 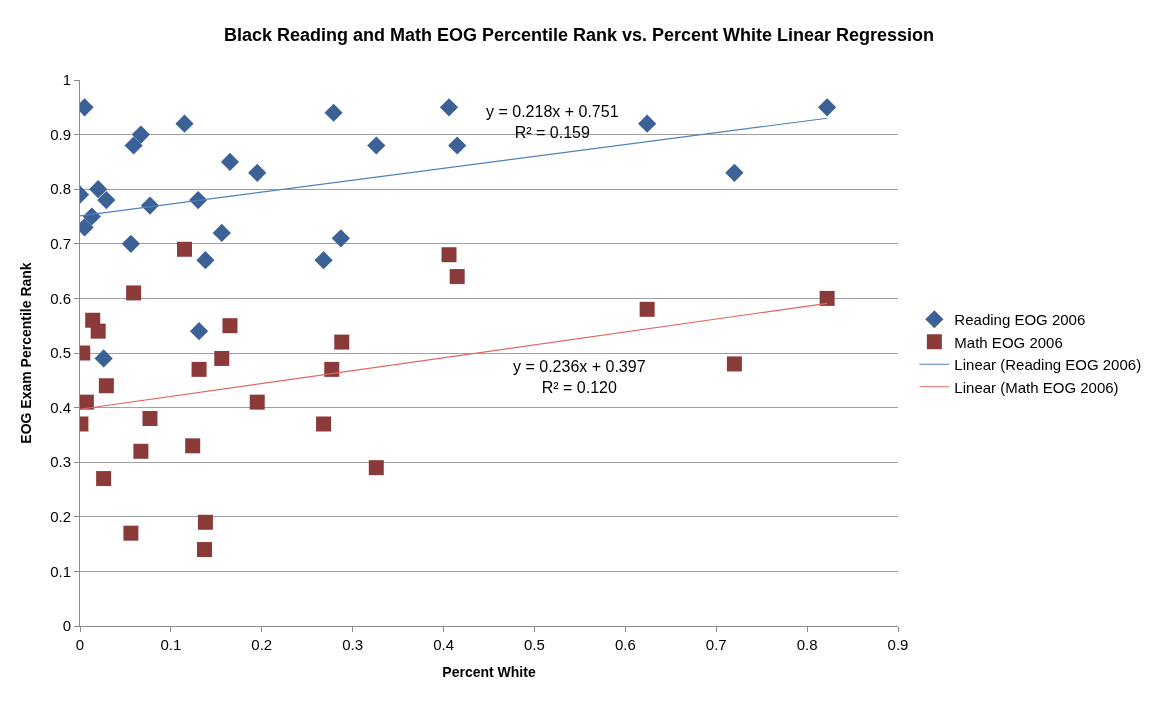 What do you see at coordinates (60, 353) in the screenshot?
I see `y-tick-label: 0.5` at bounding box center [60, 353].